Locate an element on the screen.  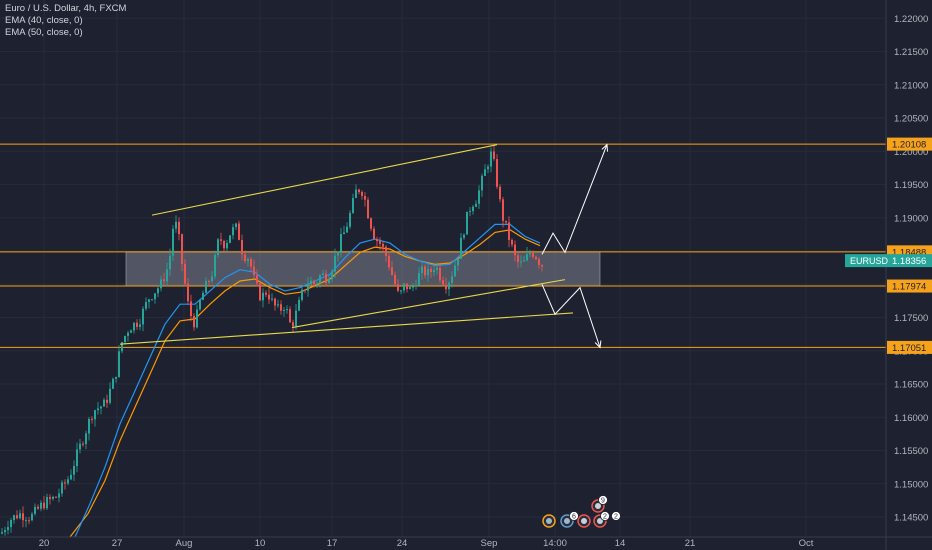
flag-event-icon is located at coordinates (584, 521).